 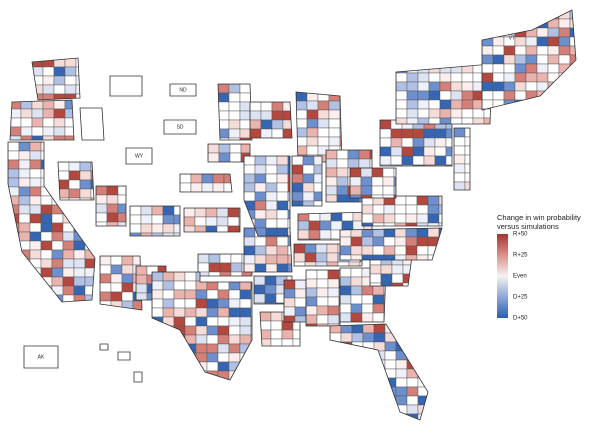 What do you see at coordinates (529, 60) in the screenshot?
I see `state` at bounding box center [529, 60].